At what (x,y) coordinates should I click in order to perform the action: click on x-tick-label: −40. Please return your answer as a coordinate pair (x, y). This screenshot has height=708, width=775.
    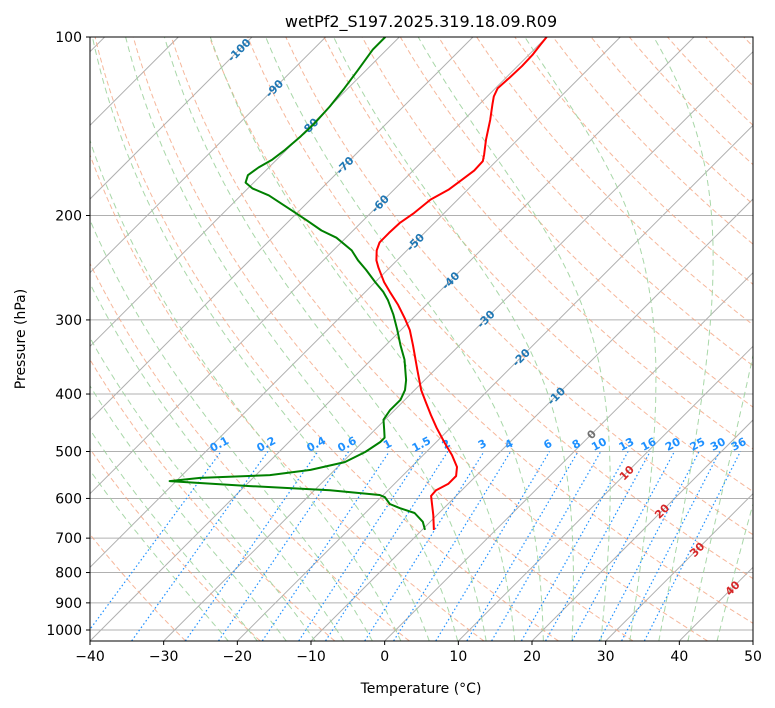
    Looking at the image, I should click on (90, 657).